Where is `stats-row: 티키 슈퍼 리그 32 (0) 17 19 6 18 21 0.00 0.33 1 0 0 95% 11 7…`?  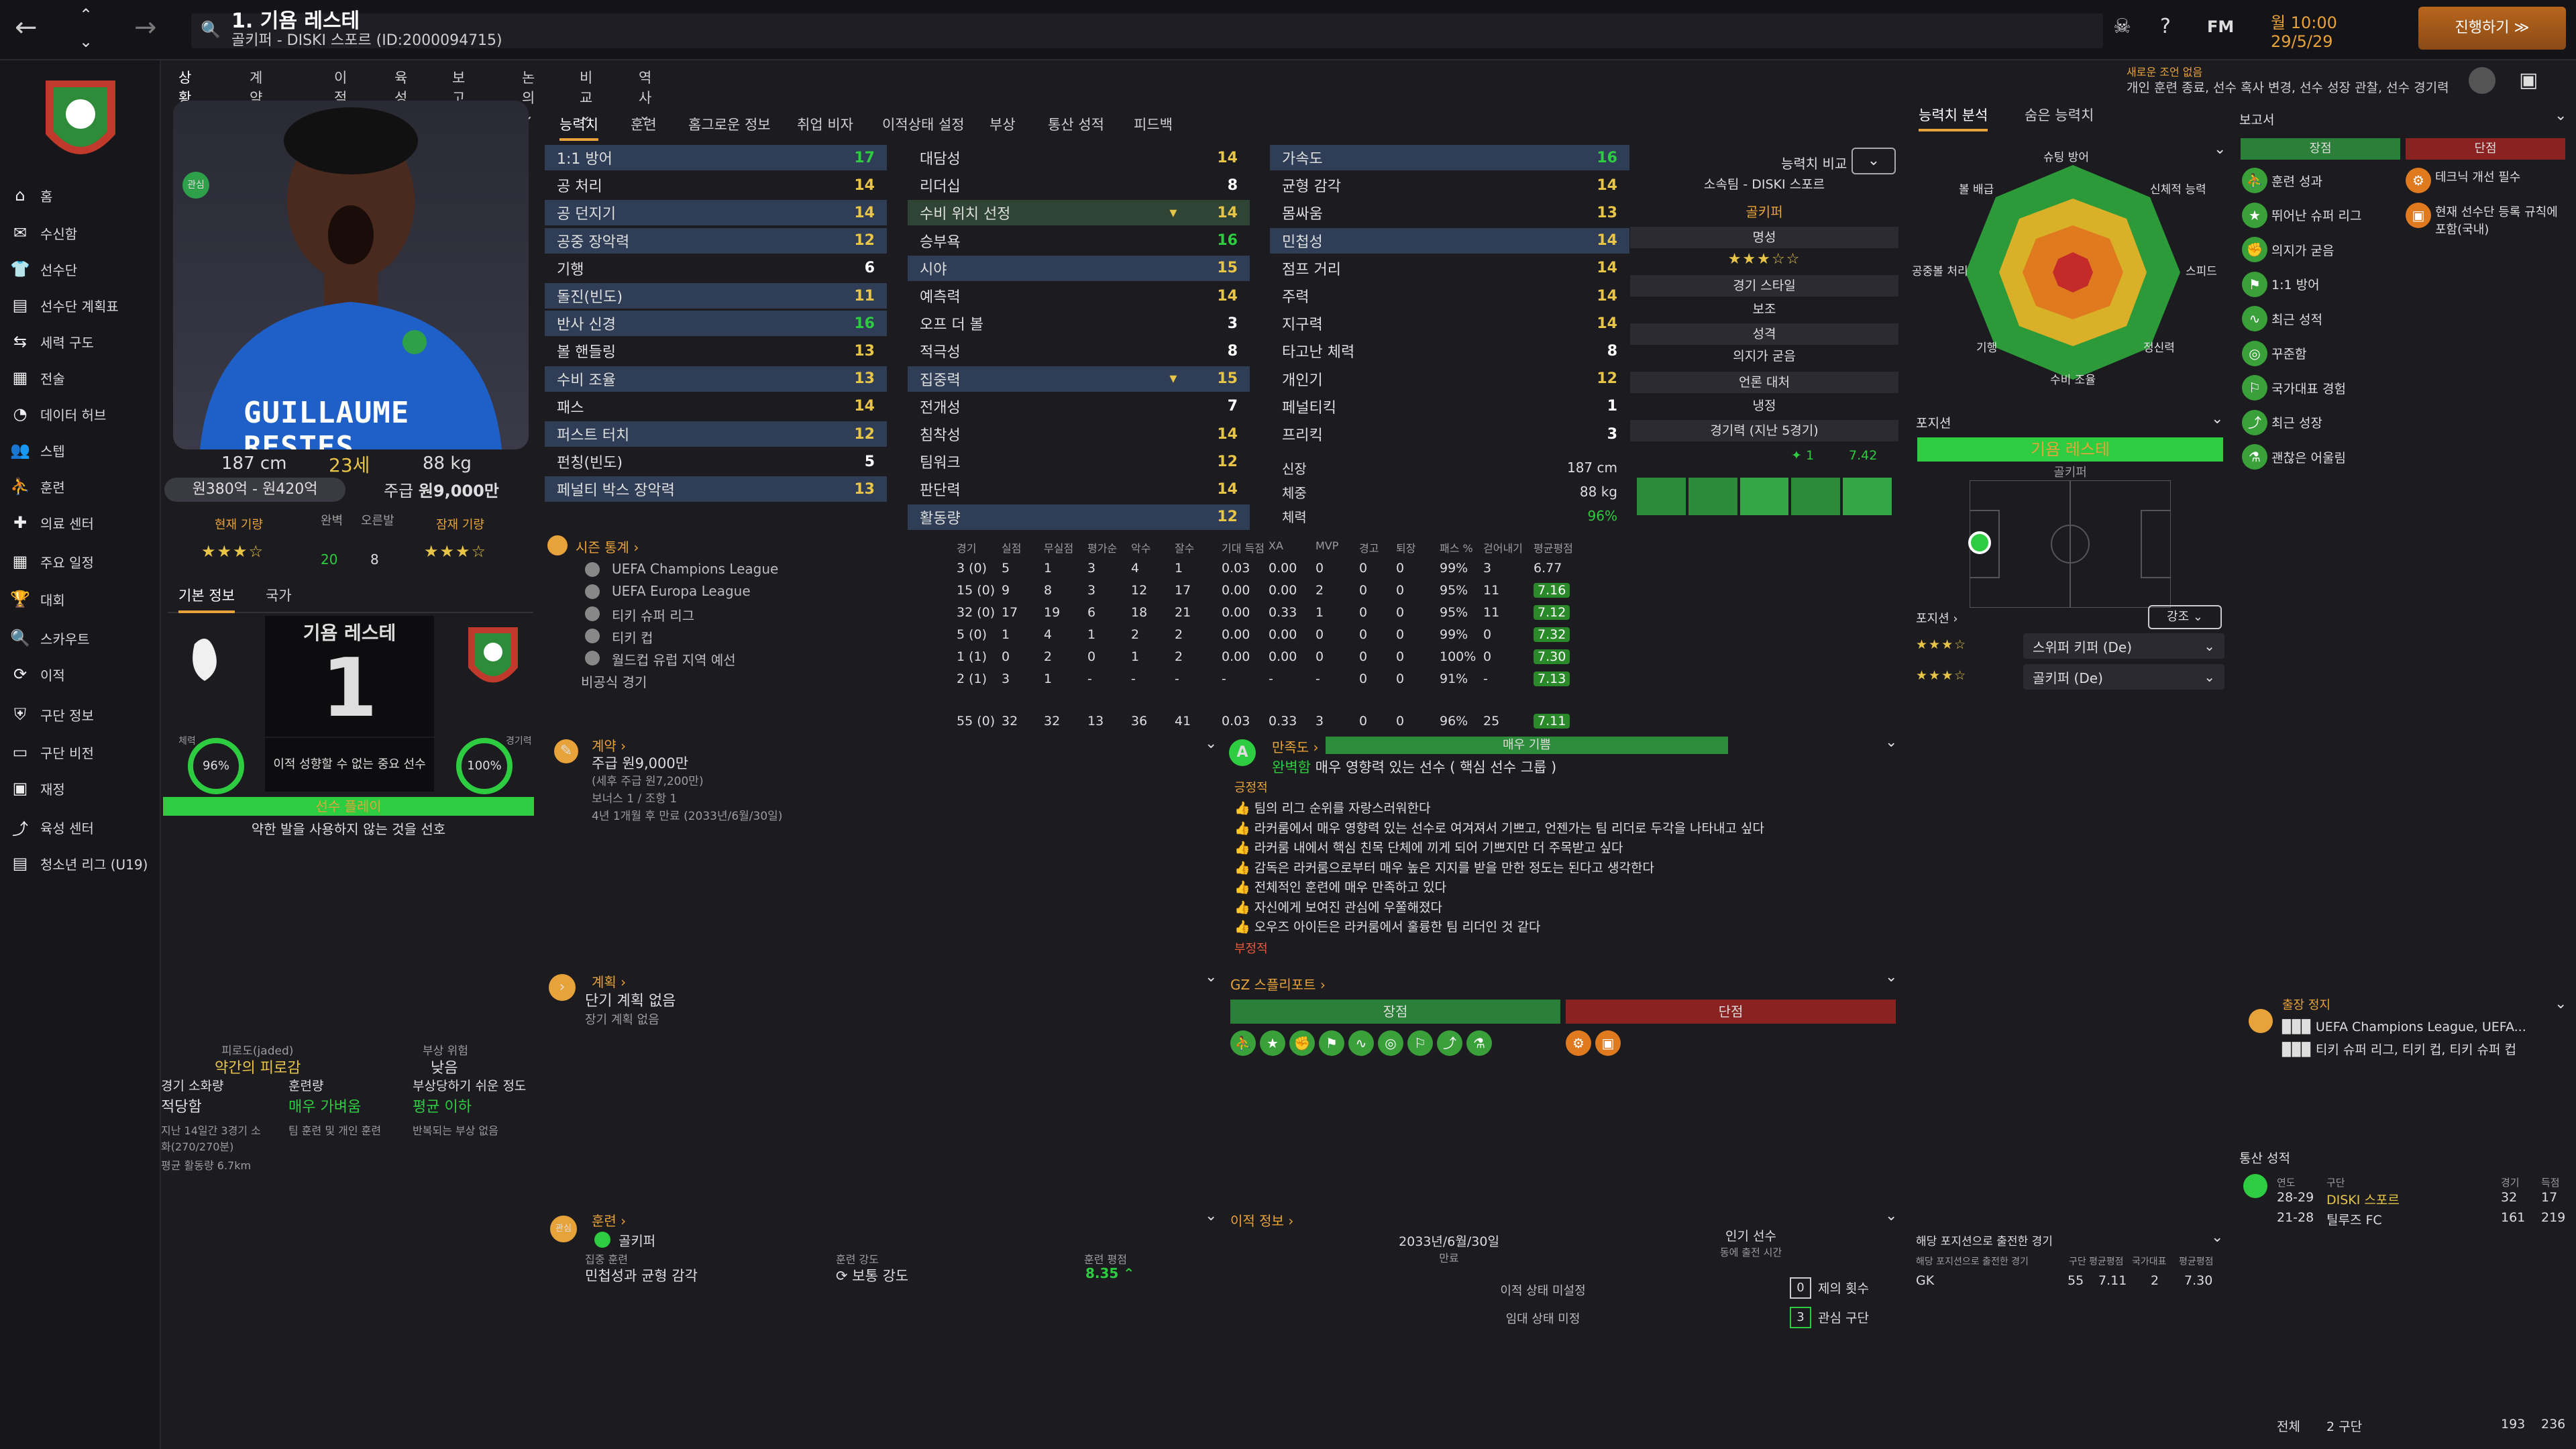 stats-row: 티키 슈퍼 리그 32 (0) 17 19 6 18 21 0.00 0.33 1 0 0 95% 11 7… is located at coordinates (1224, 613).